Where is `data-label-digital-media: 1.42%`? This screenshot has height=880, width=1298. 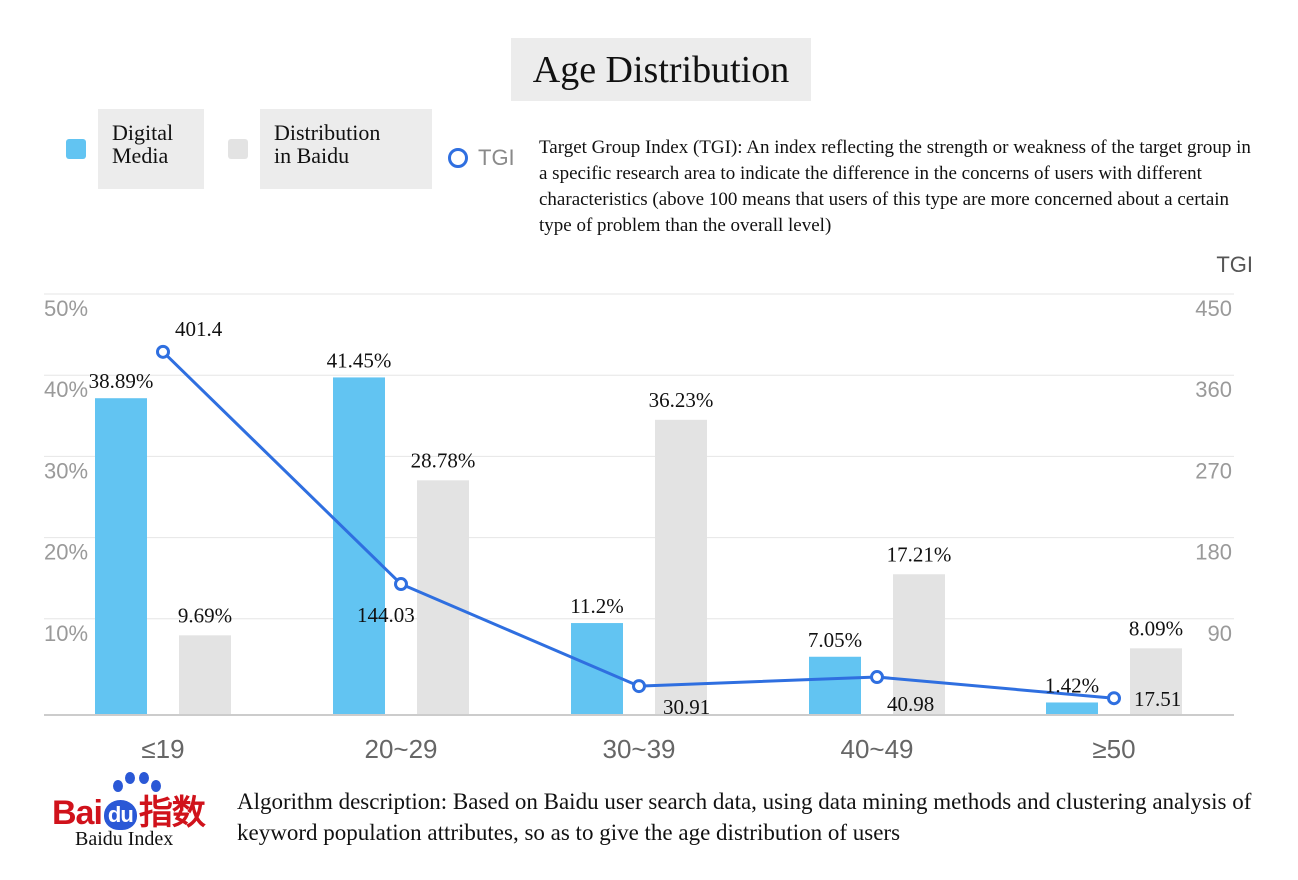 data-label-digital-media: 1.42% is located at coordinates (1072, 685).